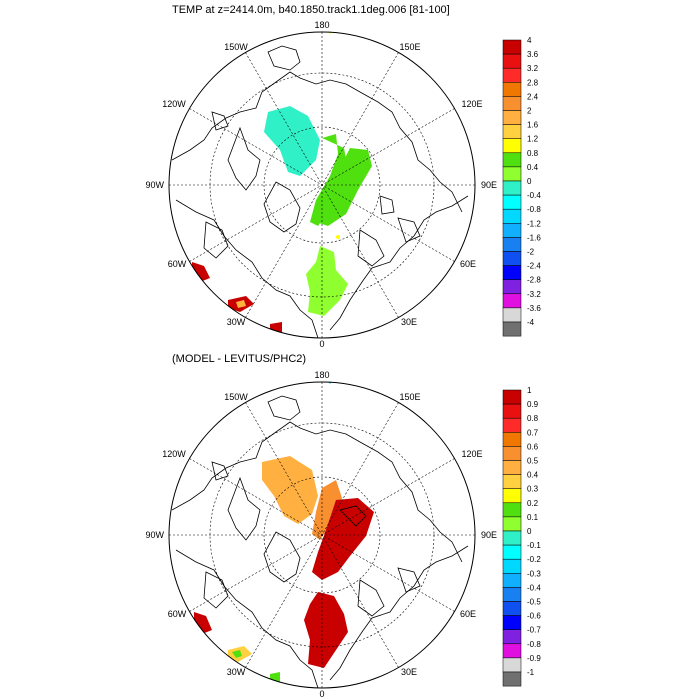  What do you see at coordinates (321, 694) in the screenshot?
I see `lon-label: 0` at bounding box center [321, 694].